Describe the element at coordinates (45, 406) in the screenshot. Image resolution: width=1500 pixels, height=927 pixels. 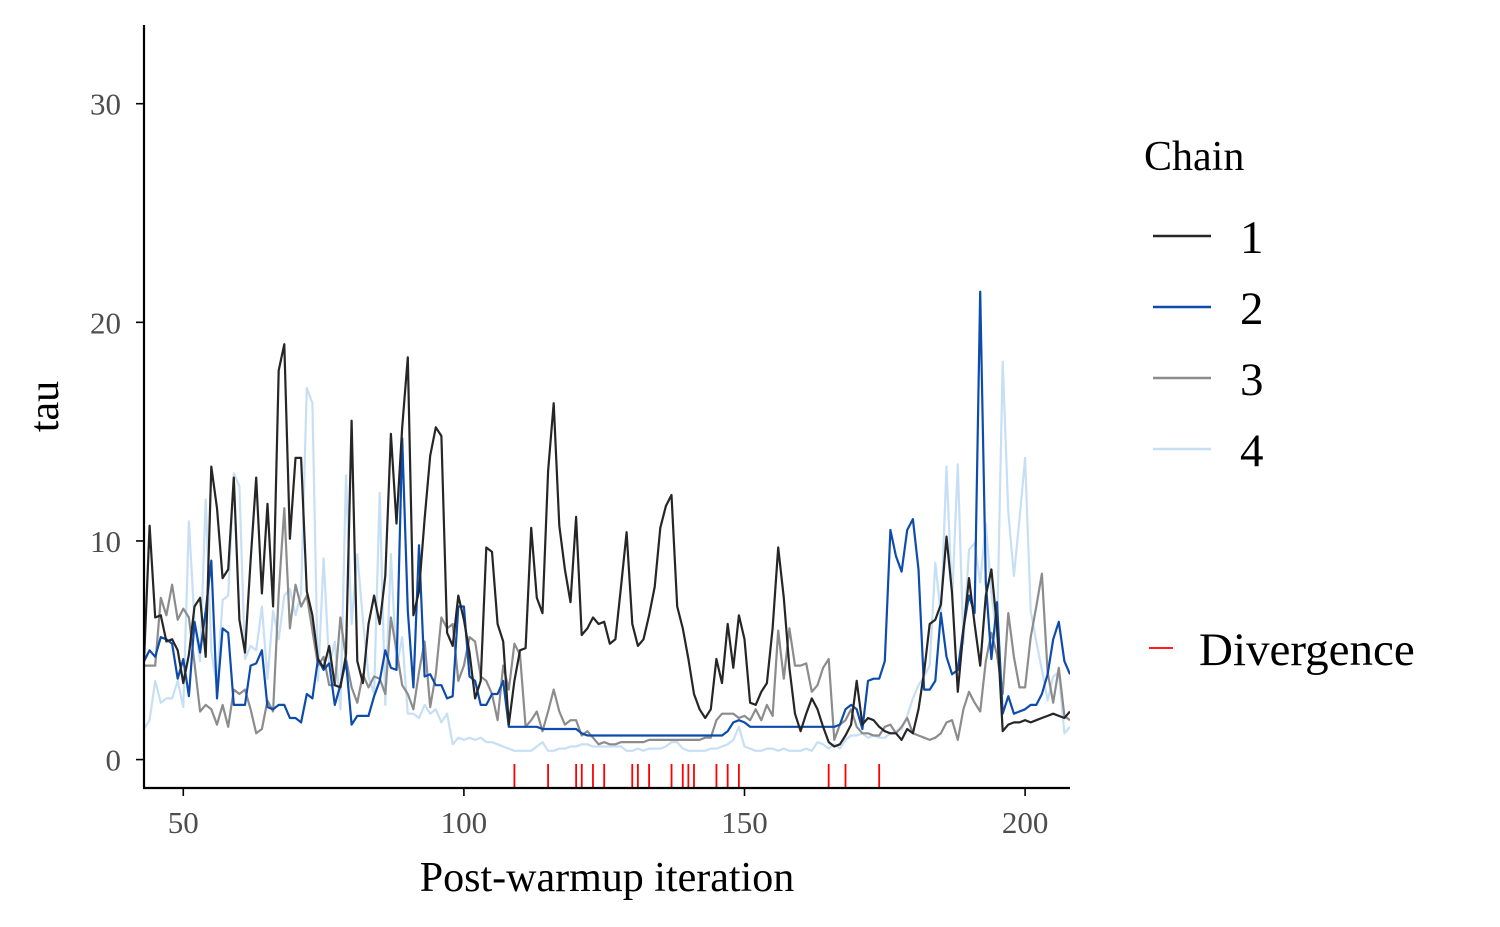
I see `y-axis-title: tau` at that location.